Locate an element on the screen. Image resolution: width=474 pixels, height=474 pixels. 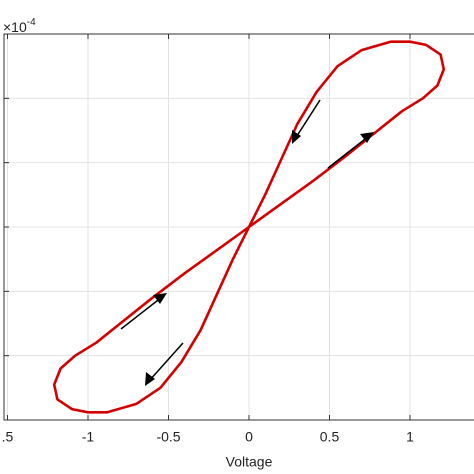
x-tick-label: -1 is located at coordinates (88, 437).